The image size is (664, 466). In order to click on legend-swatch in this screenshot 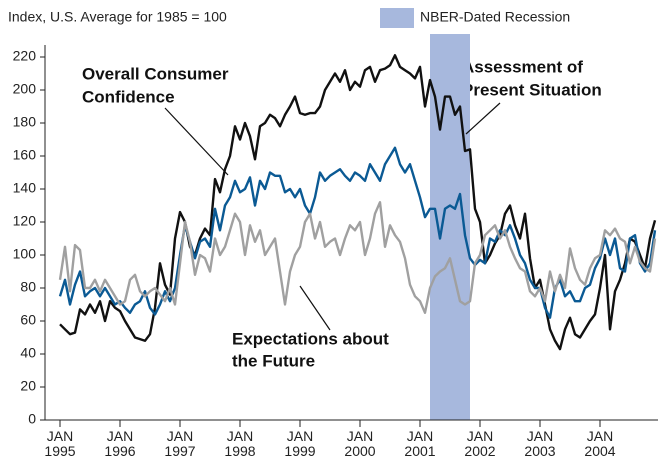, I will do `click(397, 18)`.